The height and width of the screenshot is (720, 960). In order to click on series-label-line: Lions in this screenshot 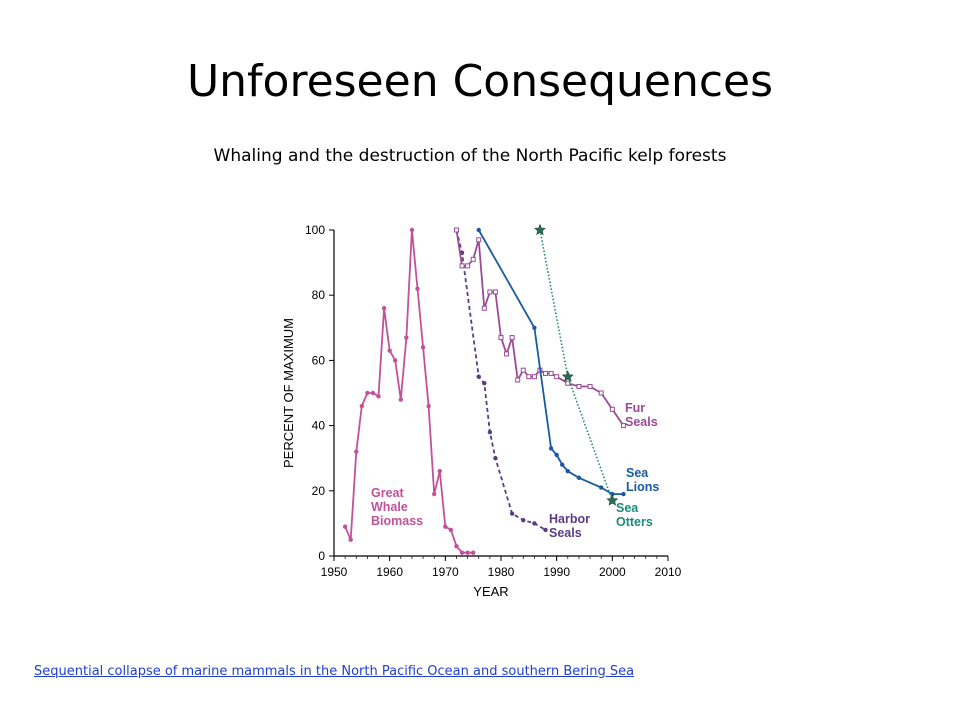, I will do `click(642, 487)`.